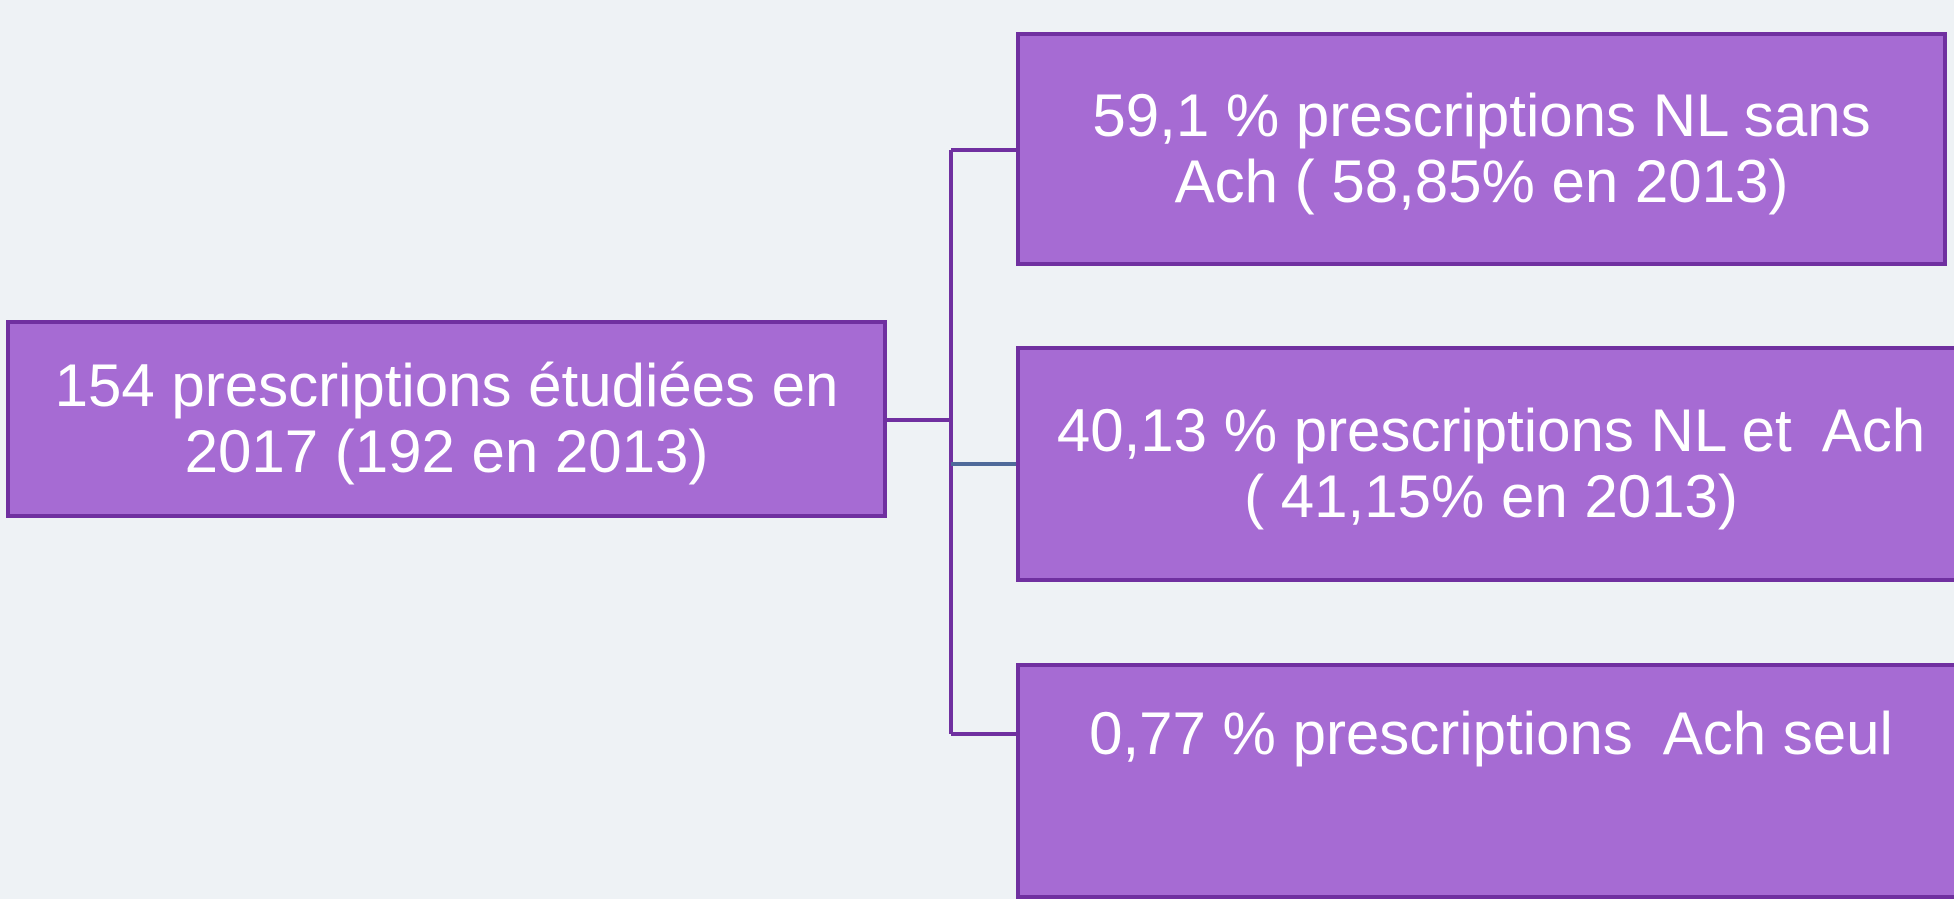 The image size is (1954, 899). What do you see at coordinates (1491, 496) in the screenshot?
I see `box-text: ( 41,15% en 2013)` at bounding box center [1491, 496].